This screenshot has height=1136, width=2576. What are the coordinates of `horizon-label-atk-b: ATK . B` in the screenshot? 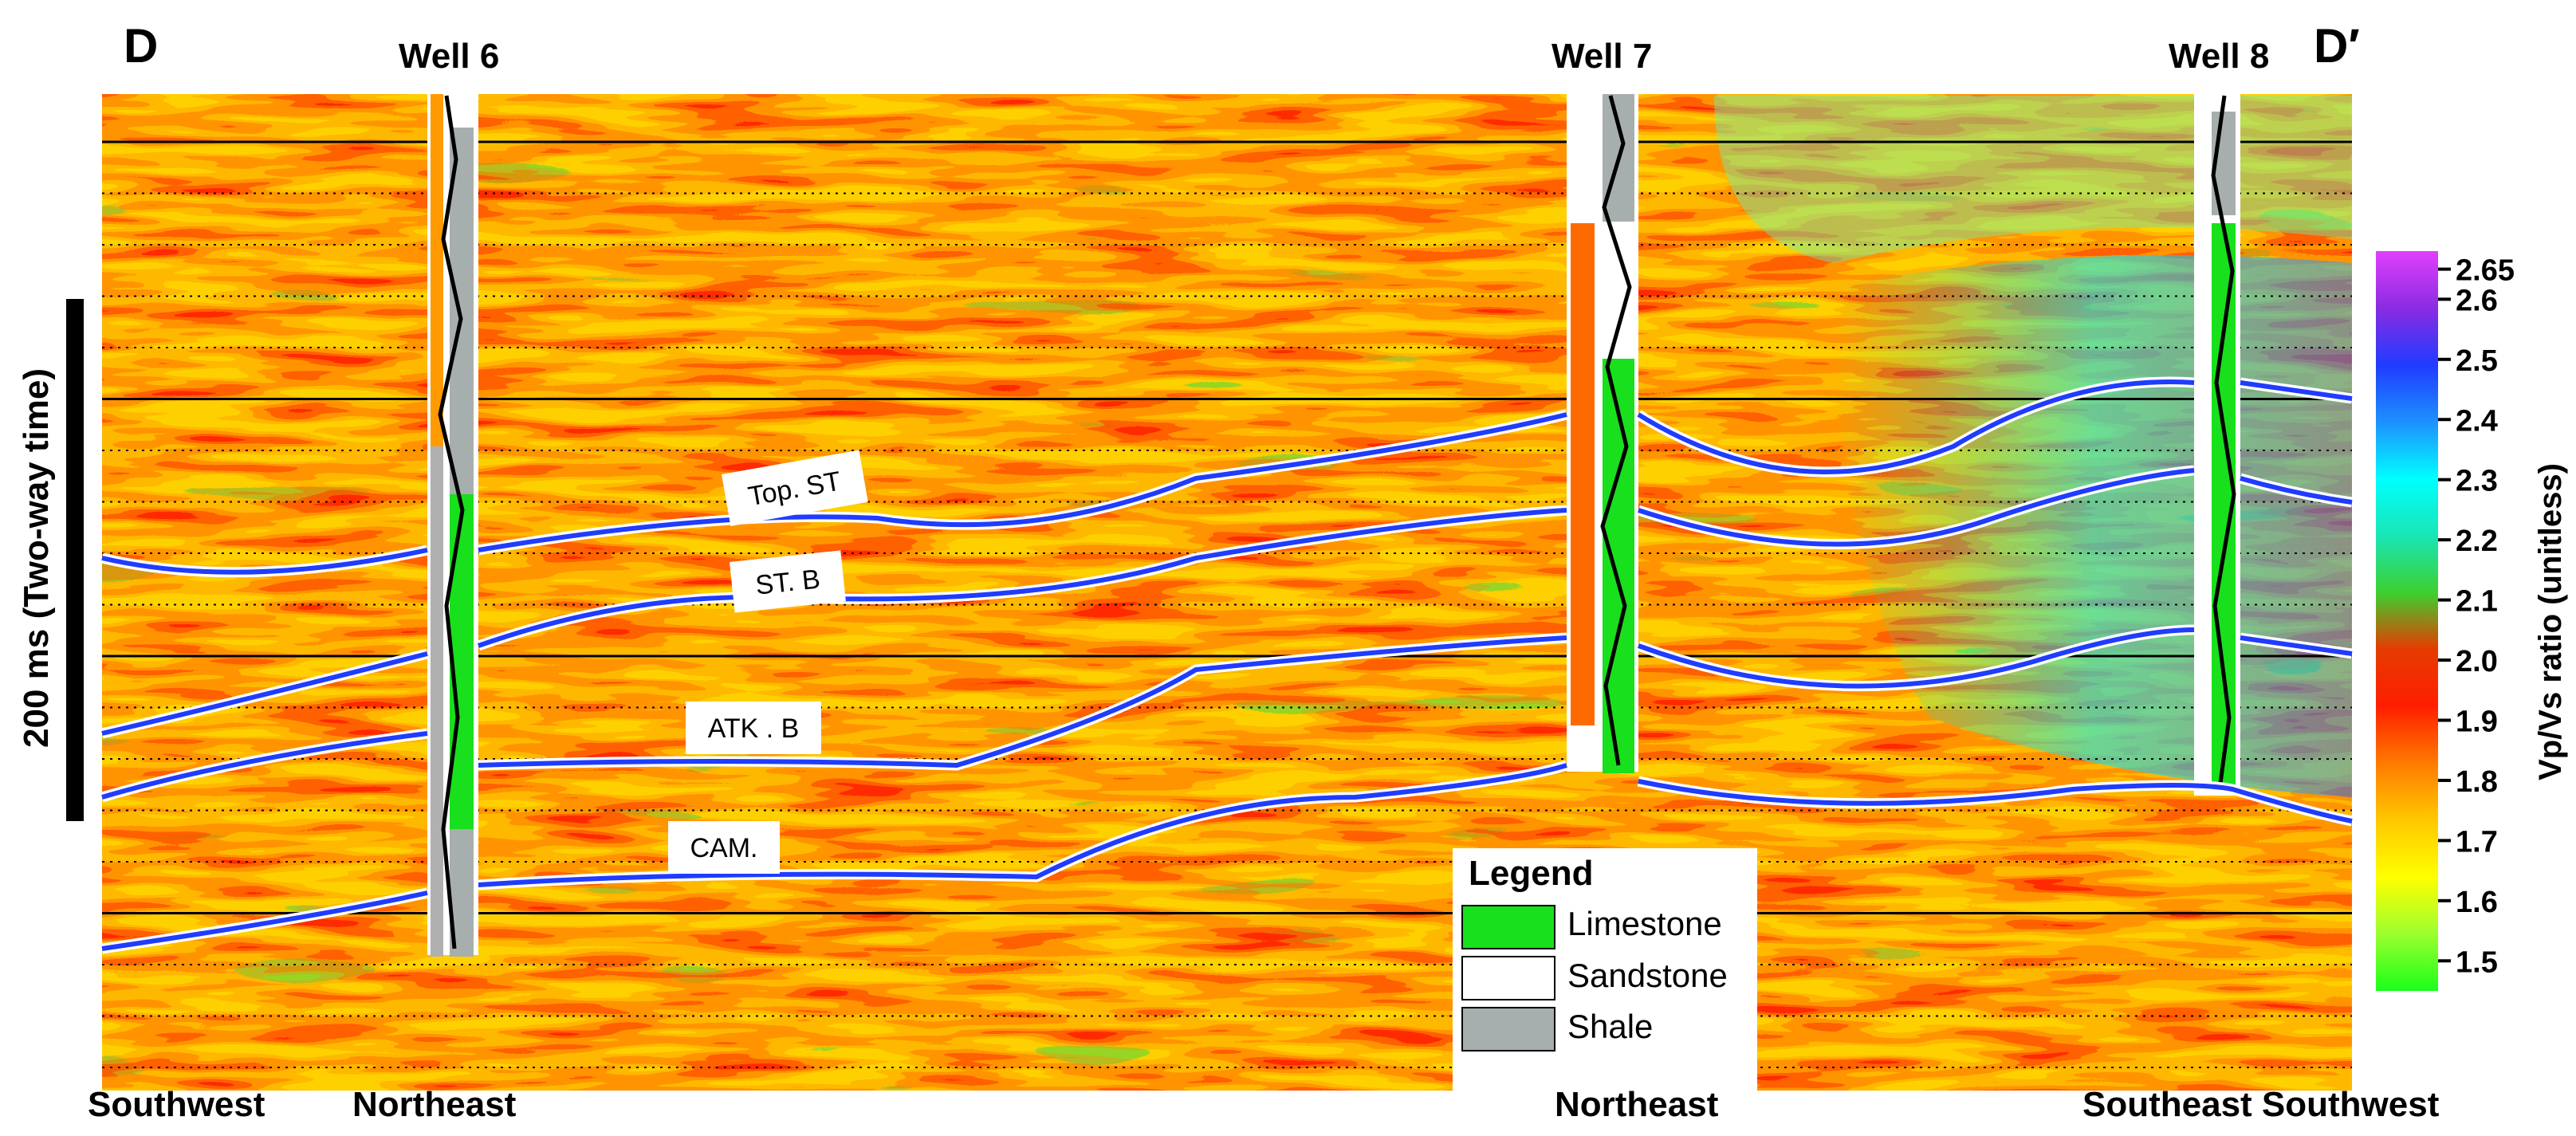 It's located at (754, 728).